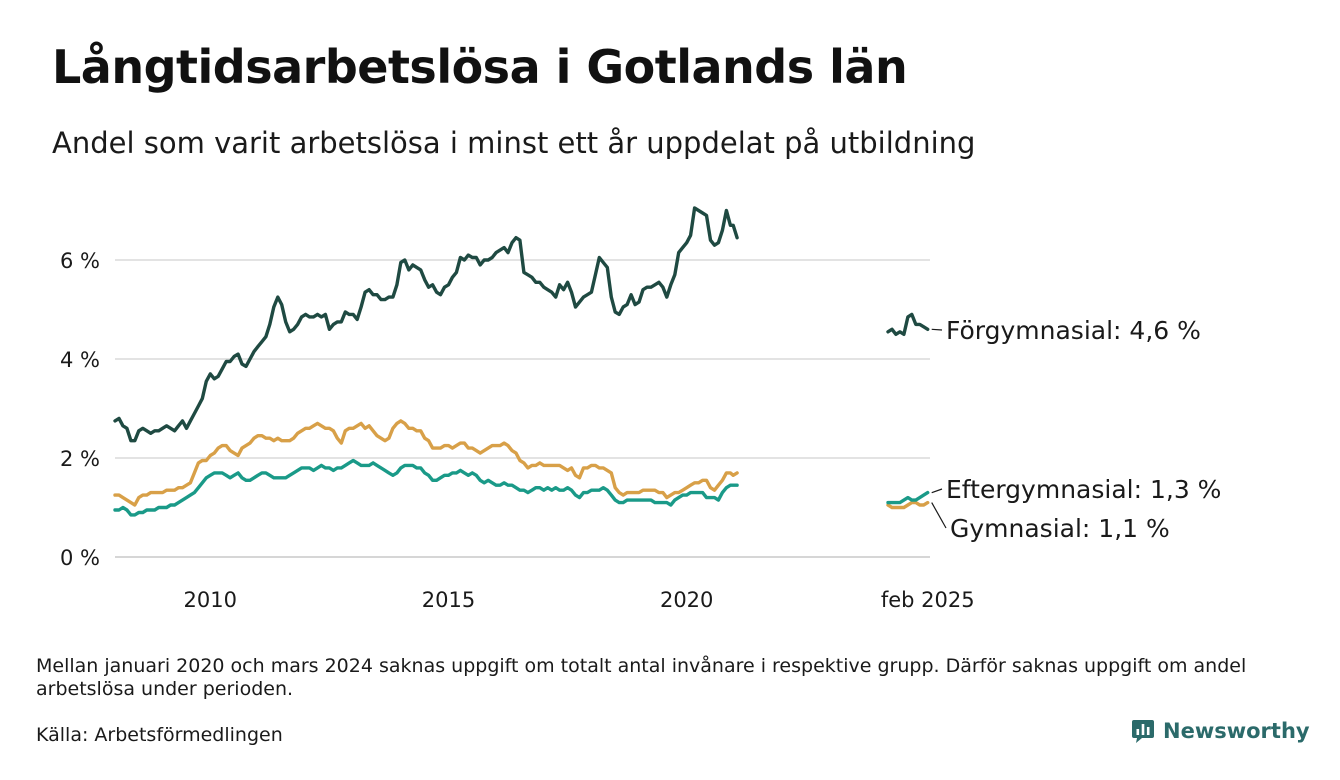 The height and width of the screenshot is (780, 1340). What do you see at coordinates (1083, 489) in the screenshot?
I see `end-label-eftergymnasial: Eftergymnasial: 1,3 %` at bounding box center [1083, 489].